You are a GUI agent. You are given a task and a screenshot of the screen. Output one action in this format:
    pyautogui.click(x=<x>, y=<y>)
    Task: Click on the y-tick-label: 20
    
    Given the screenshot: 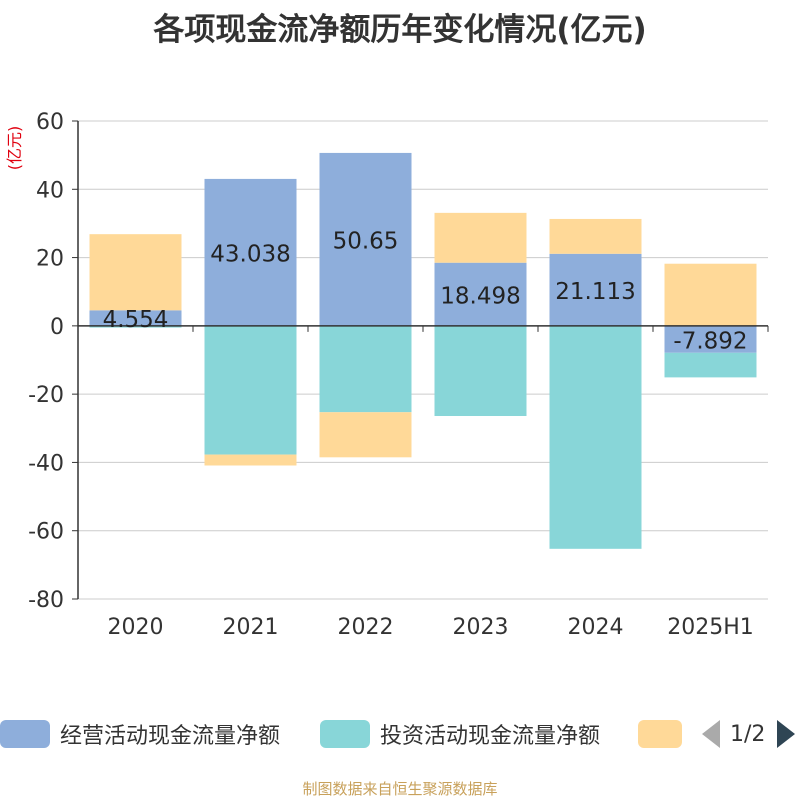 What is the action you would take?
    pyautogui.click(x=50, y=259)
    